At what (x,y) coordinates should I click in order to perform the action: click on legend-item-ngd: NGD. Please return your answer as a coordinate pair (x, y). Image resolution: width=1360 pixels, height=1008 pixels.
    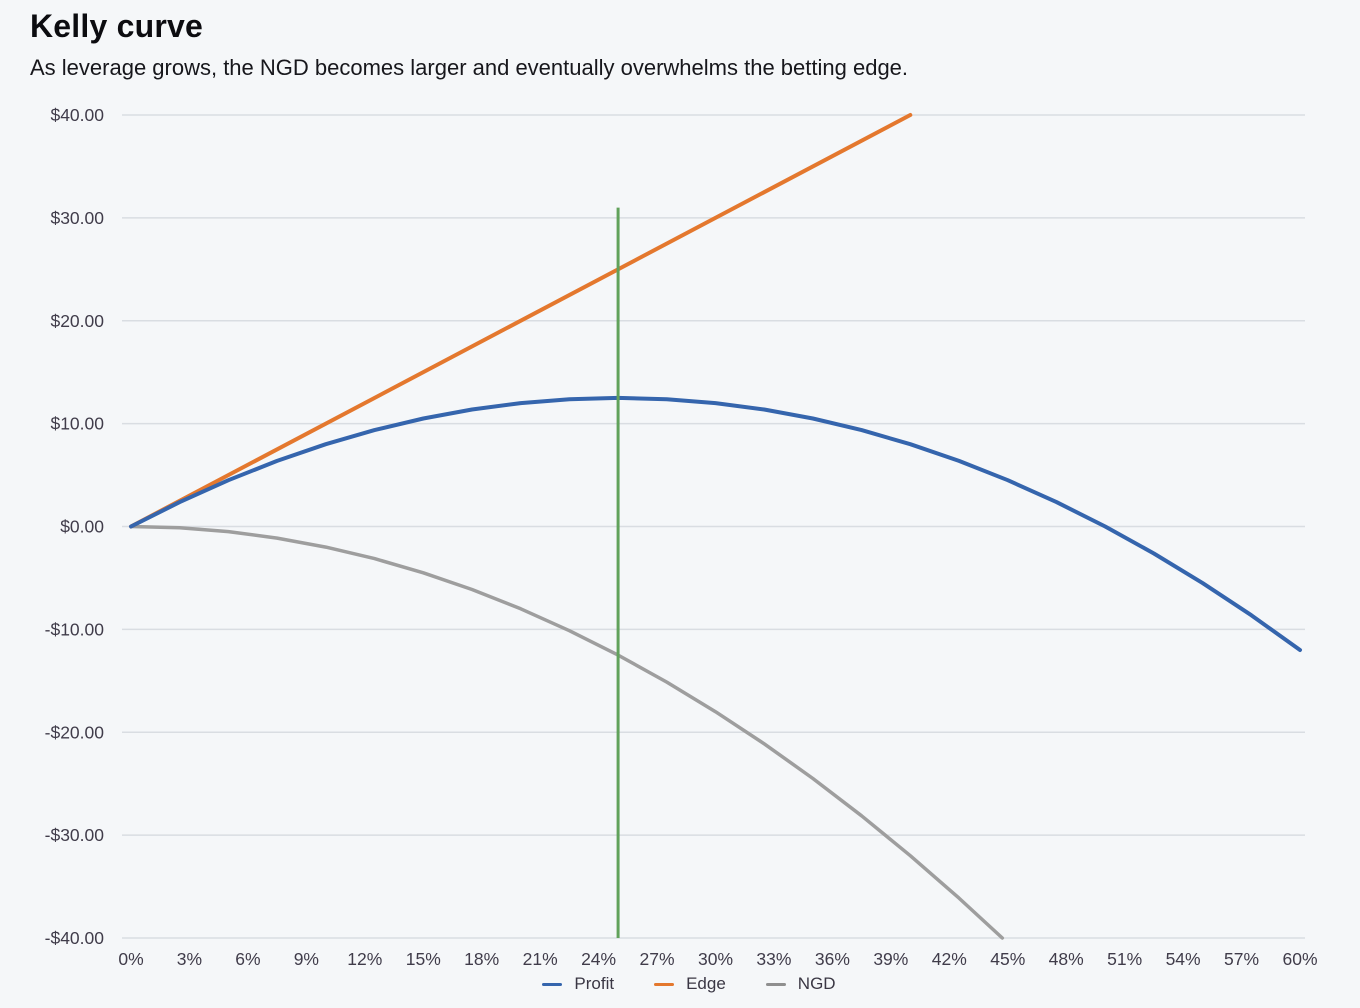
    Looking at the image, I should click on (800, 984).